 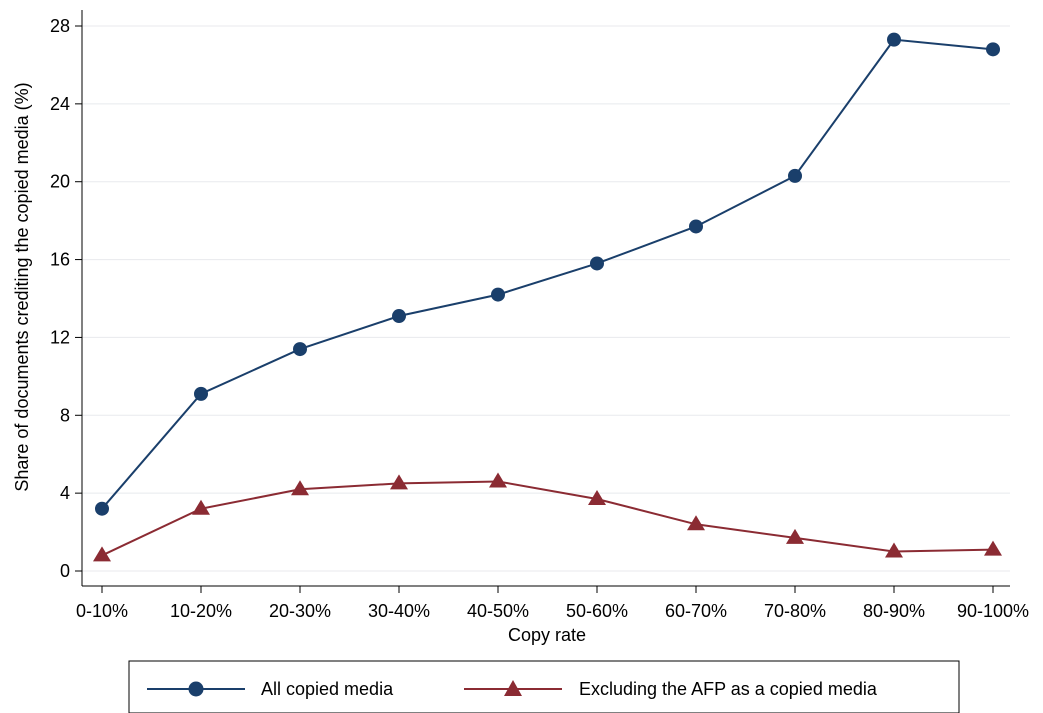 What do you see at coordinates (993, 611) in the screenshot?
I see `x-tick-label: 90-100%` at bounding box center [993, 611].